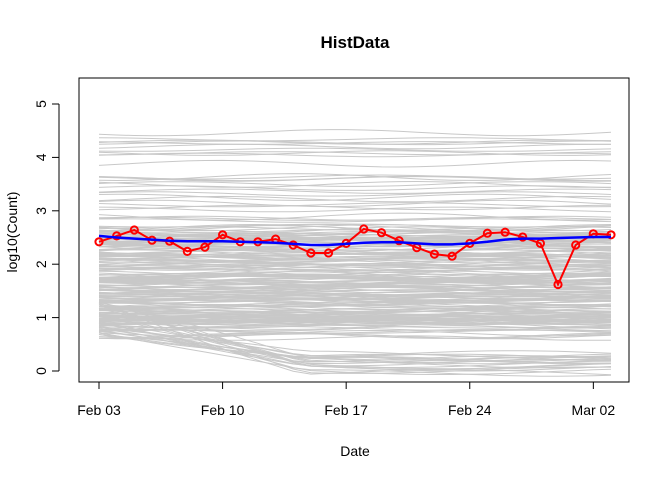 The width and height of the screenshot is (672, 480). What do you see at coordinates (99, 410) in the screenshot?
I see `x-tick-label-0: Feb 03` at bounding box center [99, 410].